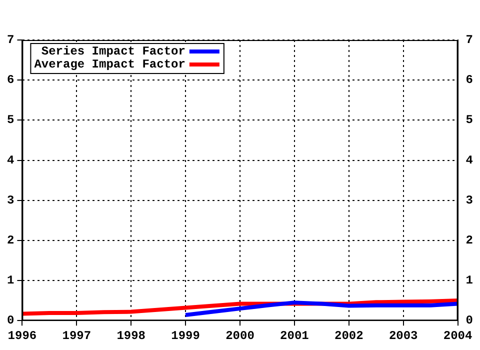 The image size is (480, 350). I want to click on y-tick-label: 5, so click(10, 120).